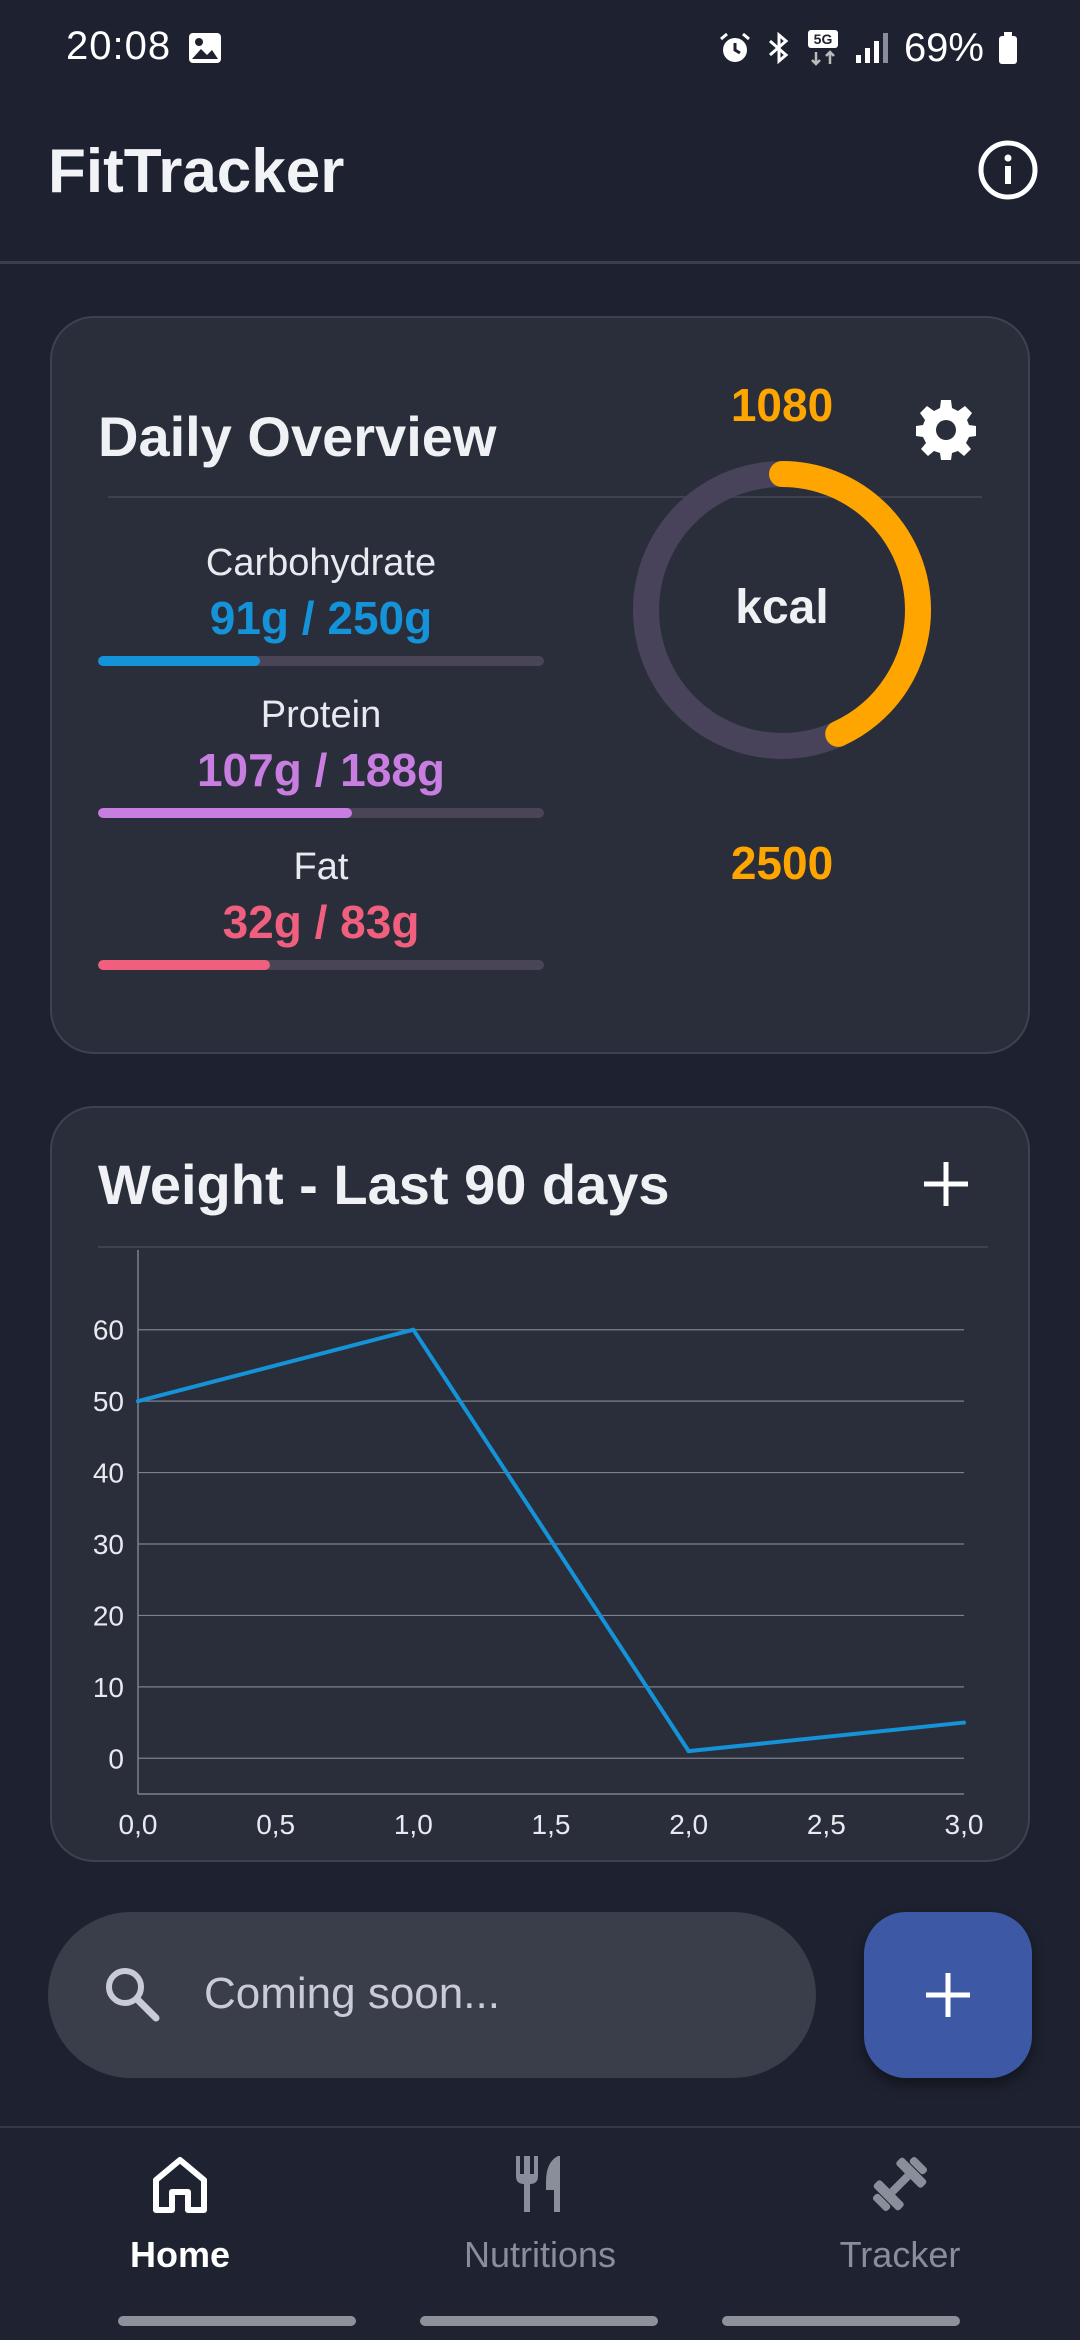 The height and width of the screenshot is (2340, 1080). Describe the element at coordinates (782, 863) in the screenshot. I see `kcal-goal: 2500` at that location.